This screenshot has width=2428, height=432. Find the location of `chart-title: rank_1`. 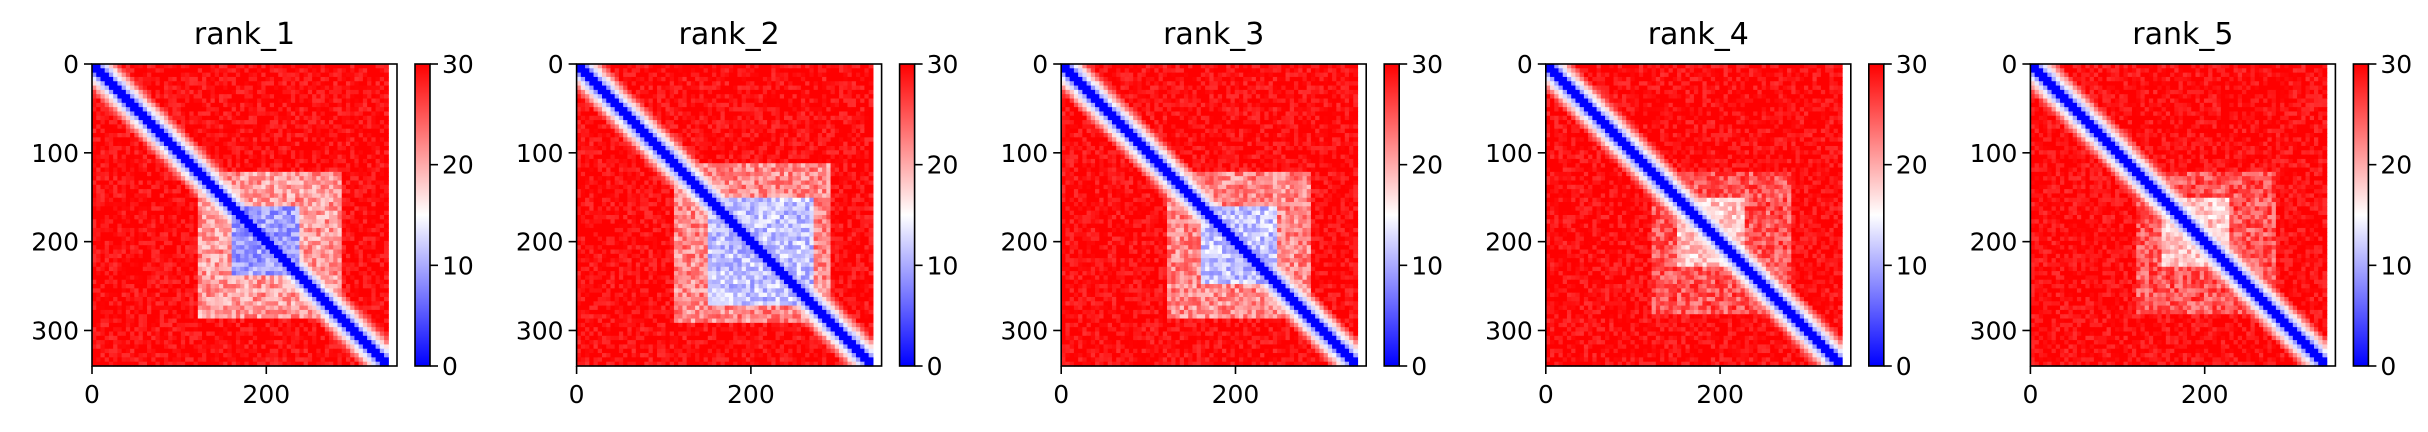

chart-title: rank_1 is located at coordinates (244, 34).